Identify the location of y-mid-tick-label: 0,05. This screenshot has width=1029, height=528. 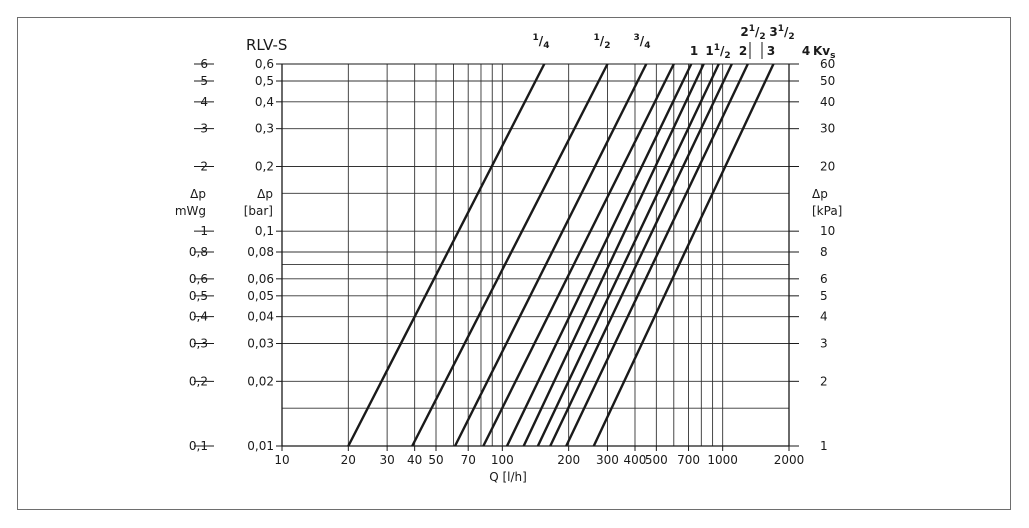
(260, 296).